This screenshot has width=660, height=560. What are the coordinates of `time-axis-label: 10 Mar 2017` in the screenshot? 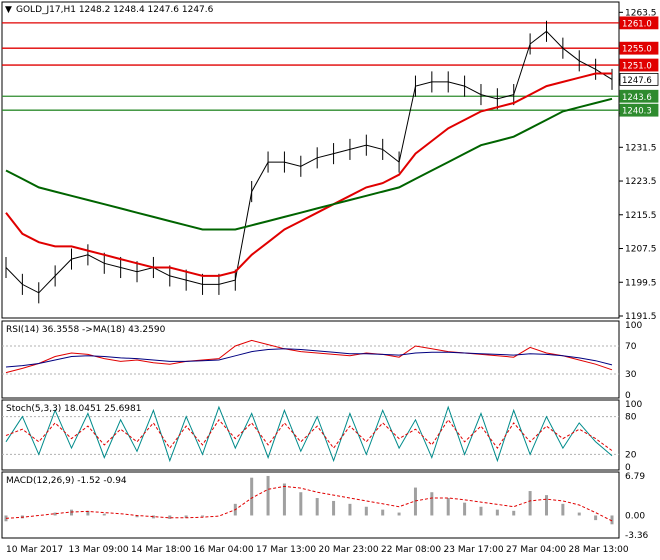 It's located at (34, 550).